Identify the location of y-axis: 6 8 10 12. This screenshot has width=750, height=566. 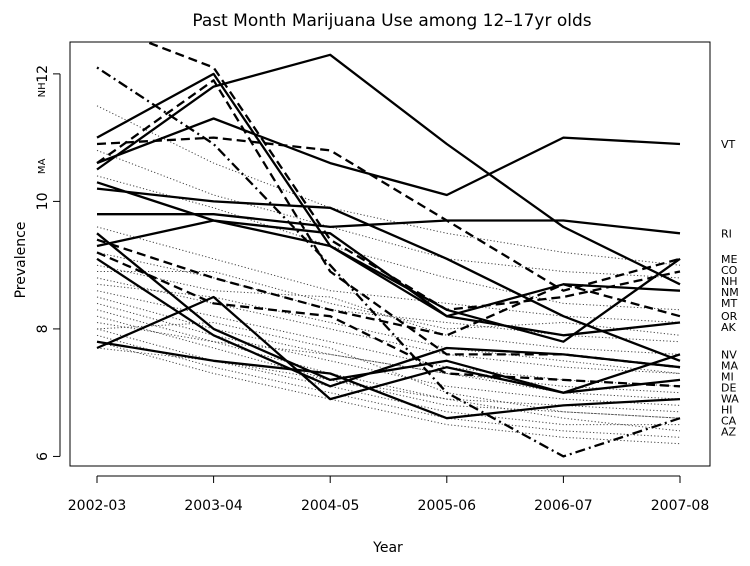
(48, 263).